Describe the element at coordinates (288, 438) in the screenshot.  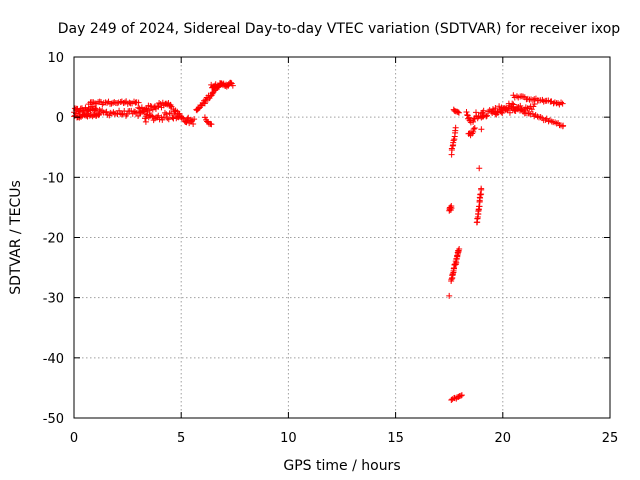
I see `x-tick-label: 10` at that location.